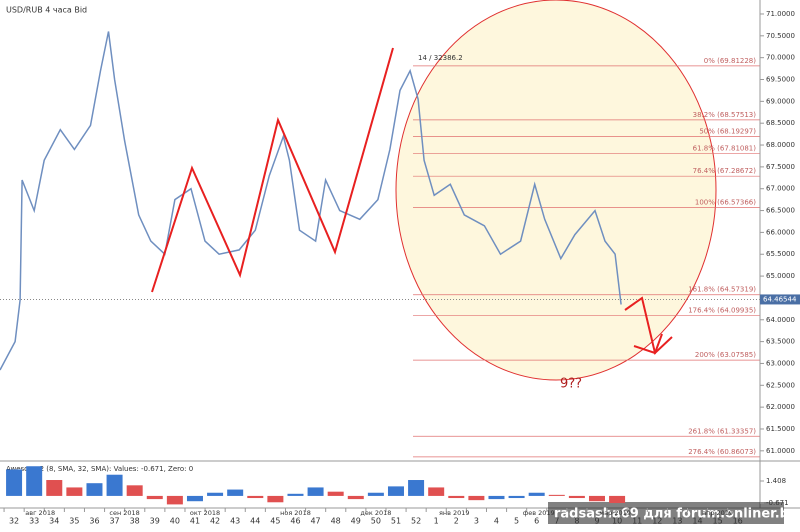  I want to click on y-tick-label: 69.5000, so click(780, 80).